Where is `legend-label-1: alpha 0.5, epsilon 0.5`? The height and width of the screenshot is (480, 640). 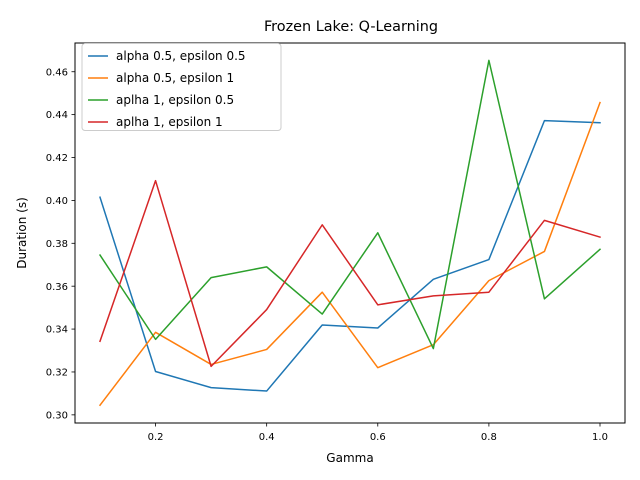 legend-label-1: alpha 0.5, epsilon 0.5 is located at coordinates (181, 56).